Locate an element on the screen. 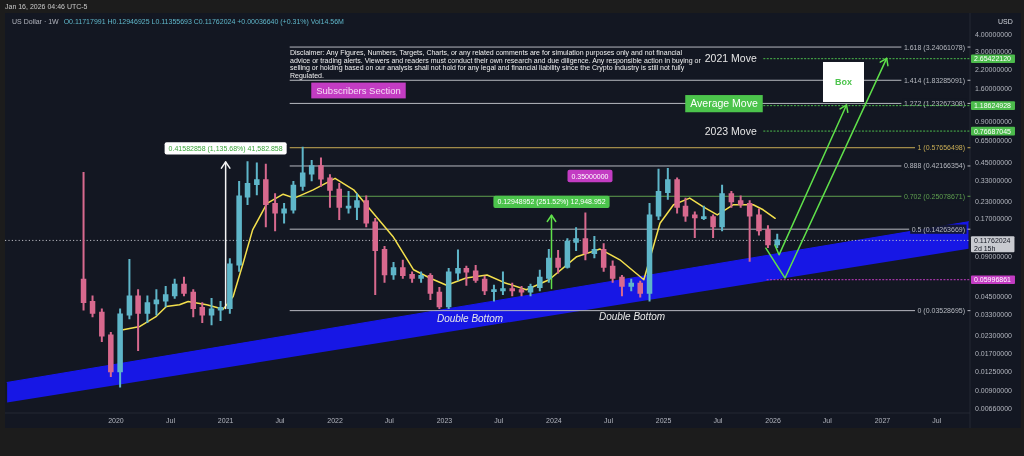 Image resolution: width=1024 pixels, height=456 pixels. annotation: Subscribers Section is located at coordinates (358, 90).